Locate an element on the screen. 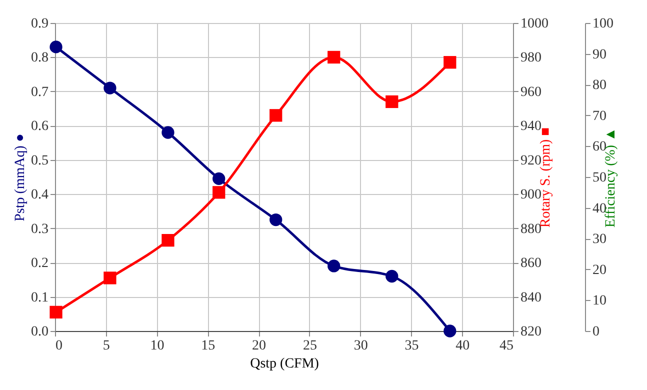  y3-tick-label: 60 is located at coordinates (599, 147).